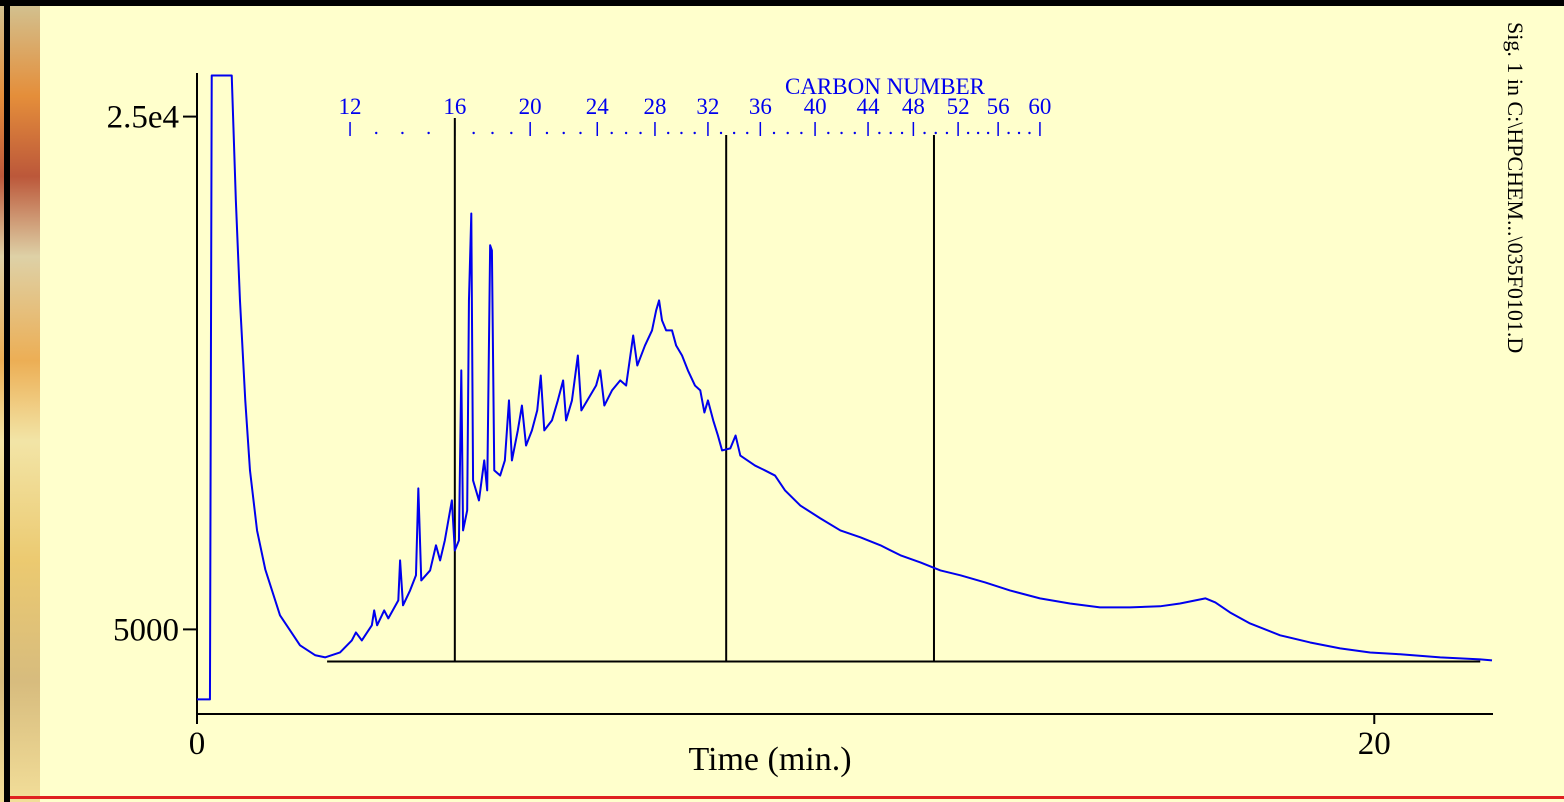 This screenshot has height=802, width=1564. I want to click on carbon-label: 36, so click(760, 106).